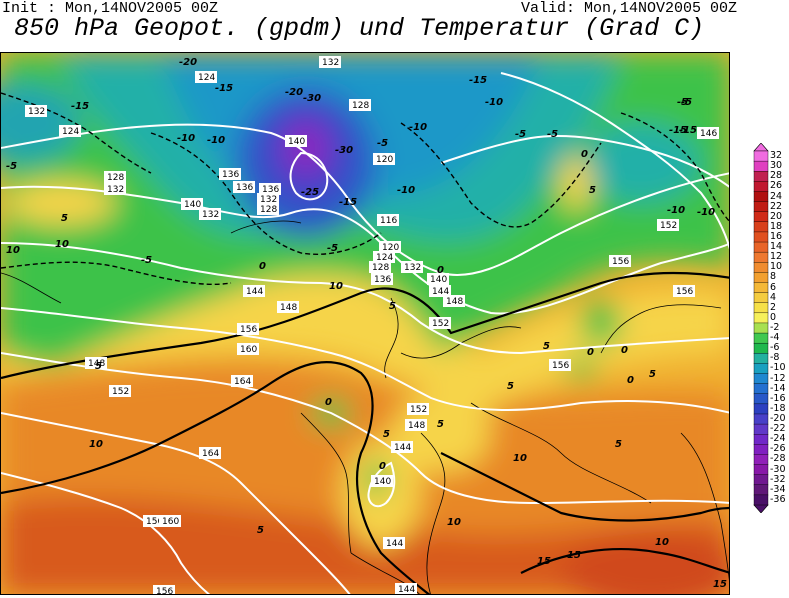  I want to click on scale-label: 28, so click(776, 176).